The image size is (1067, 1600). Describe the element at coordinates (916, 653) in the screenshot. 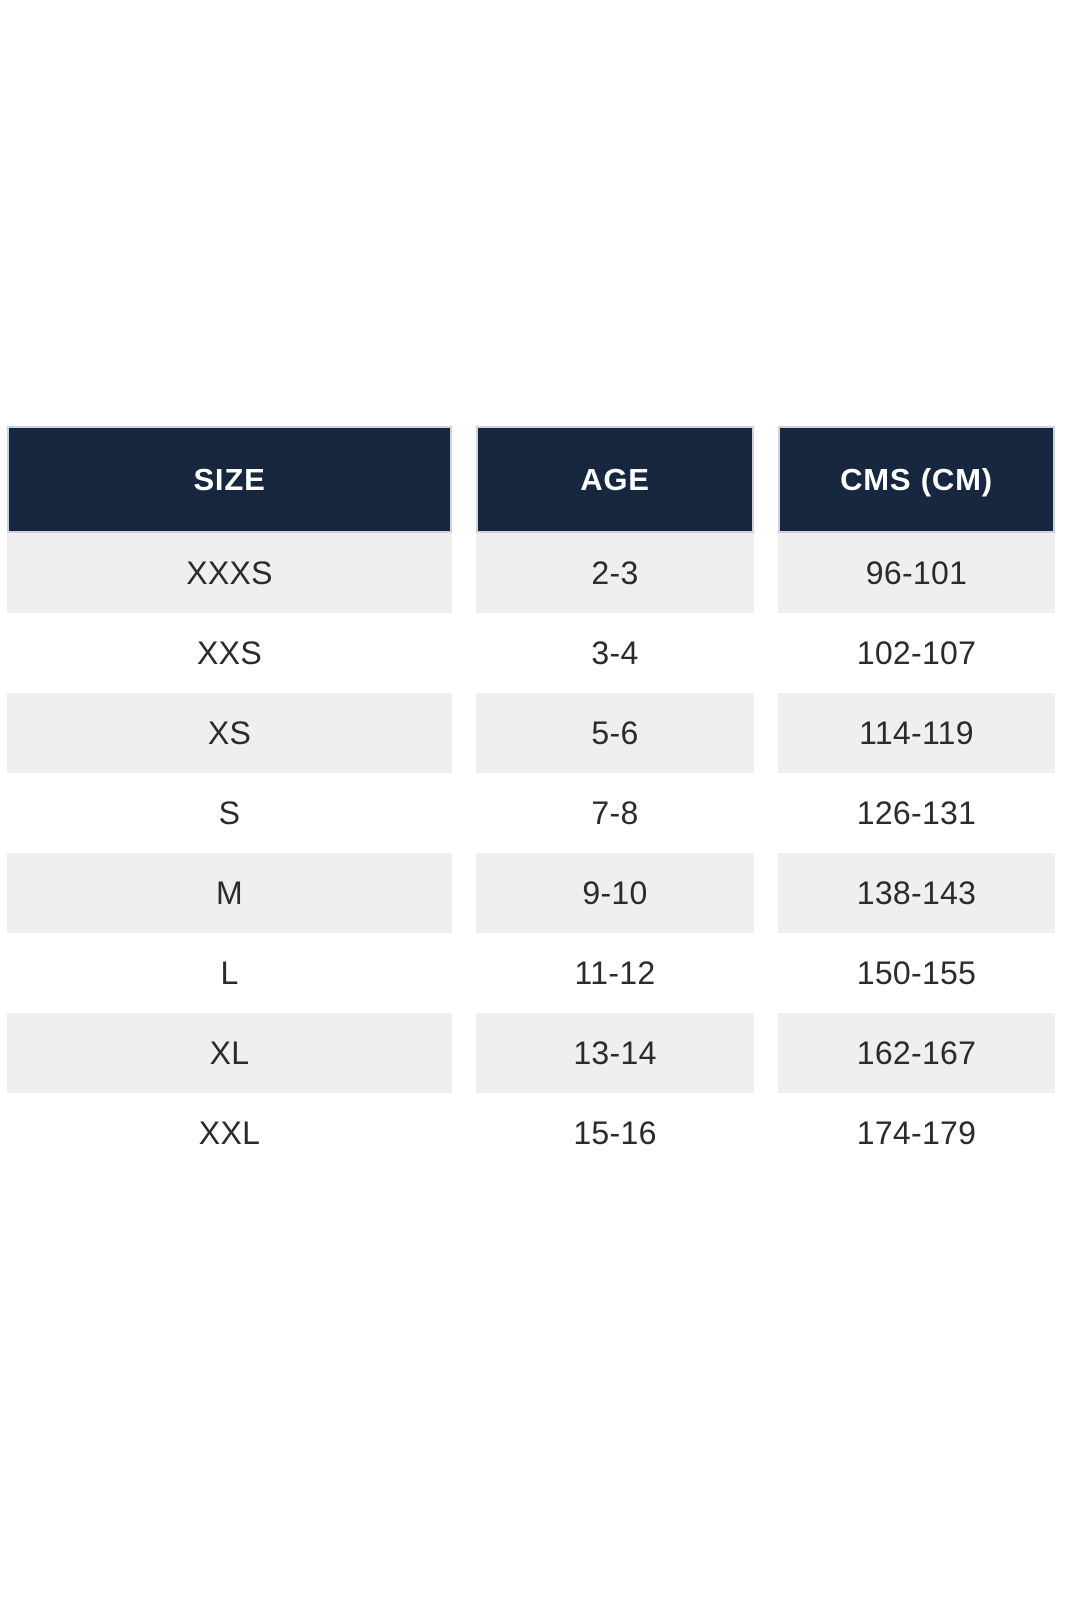

I see `cell-cms: 102-107` at that location.